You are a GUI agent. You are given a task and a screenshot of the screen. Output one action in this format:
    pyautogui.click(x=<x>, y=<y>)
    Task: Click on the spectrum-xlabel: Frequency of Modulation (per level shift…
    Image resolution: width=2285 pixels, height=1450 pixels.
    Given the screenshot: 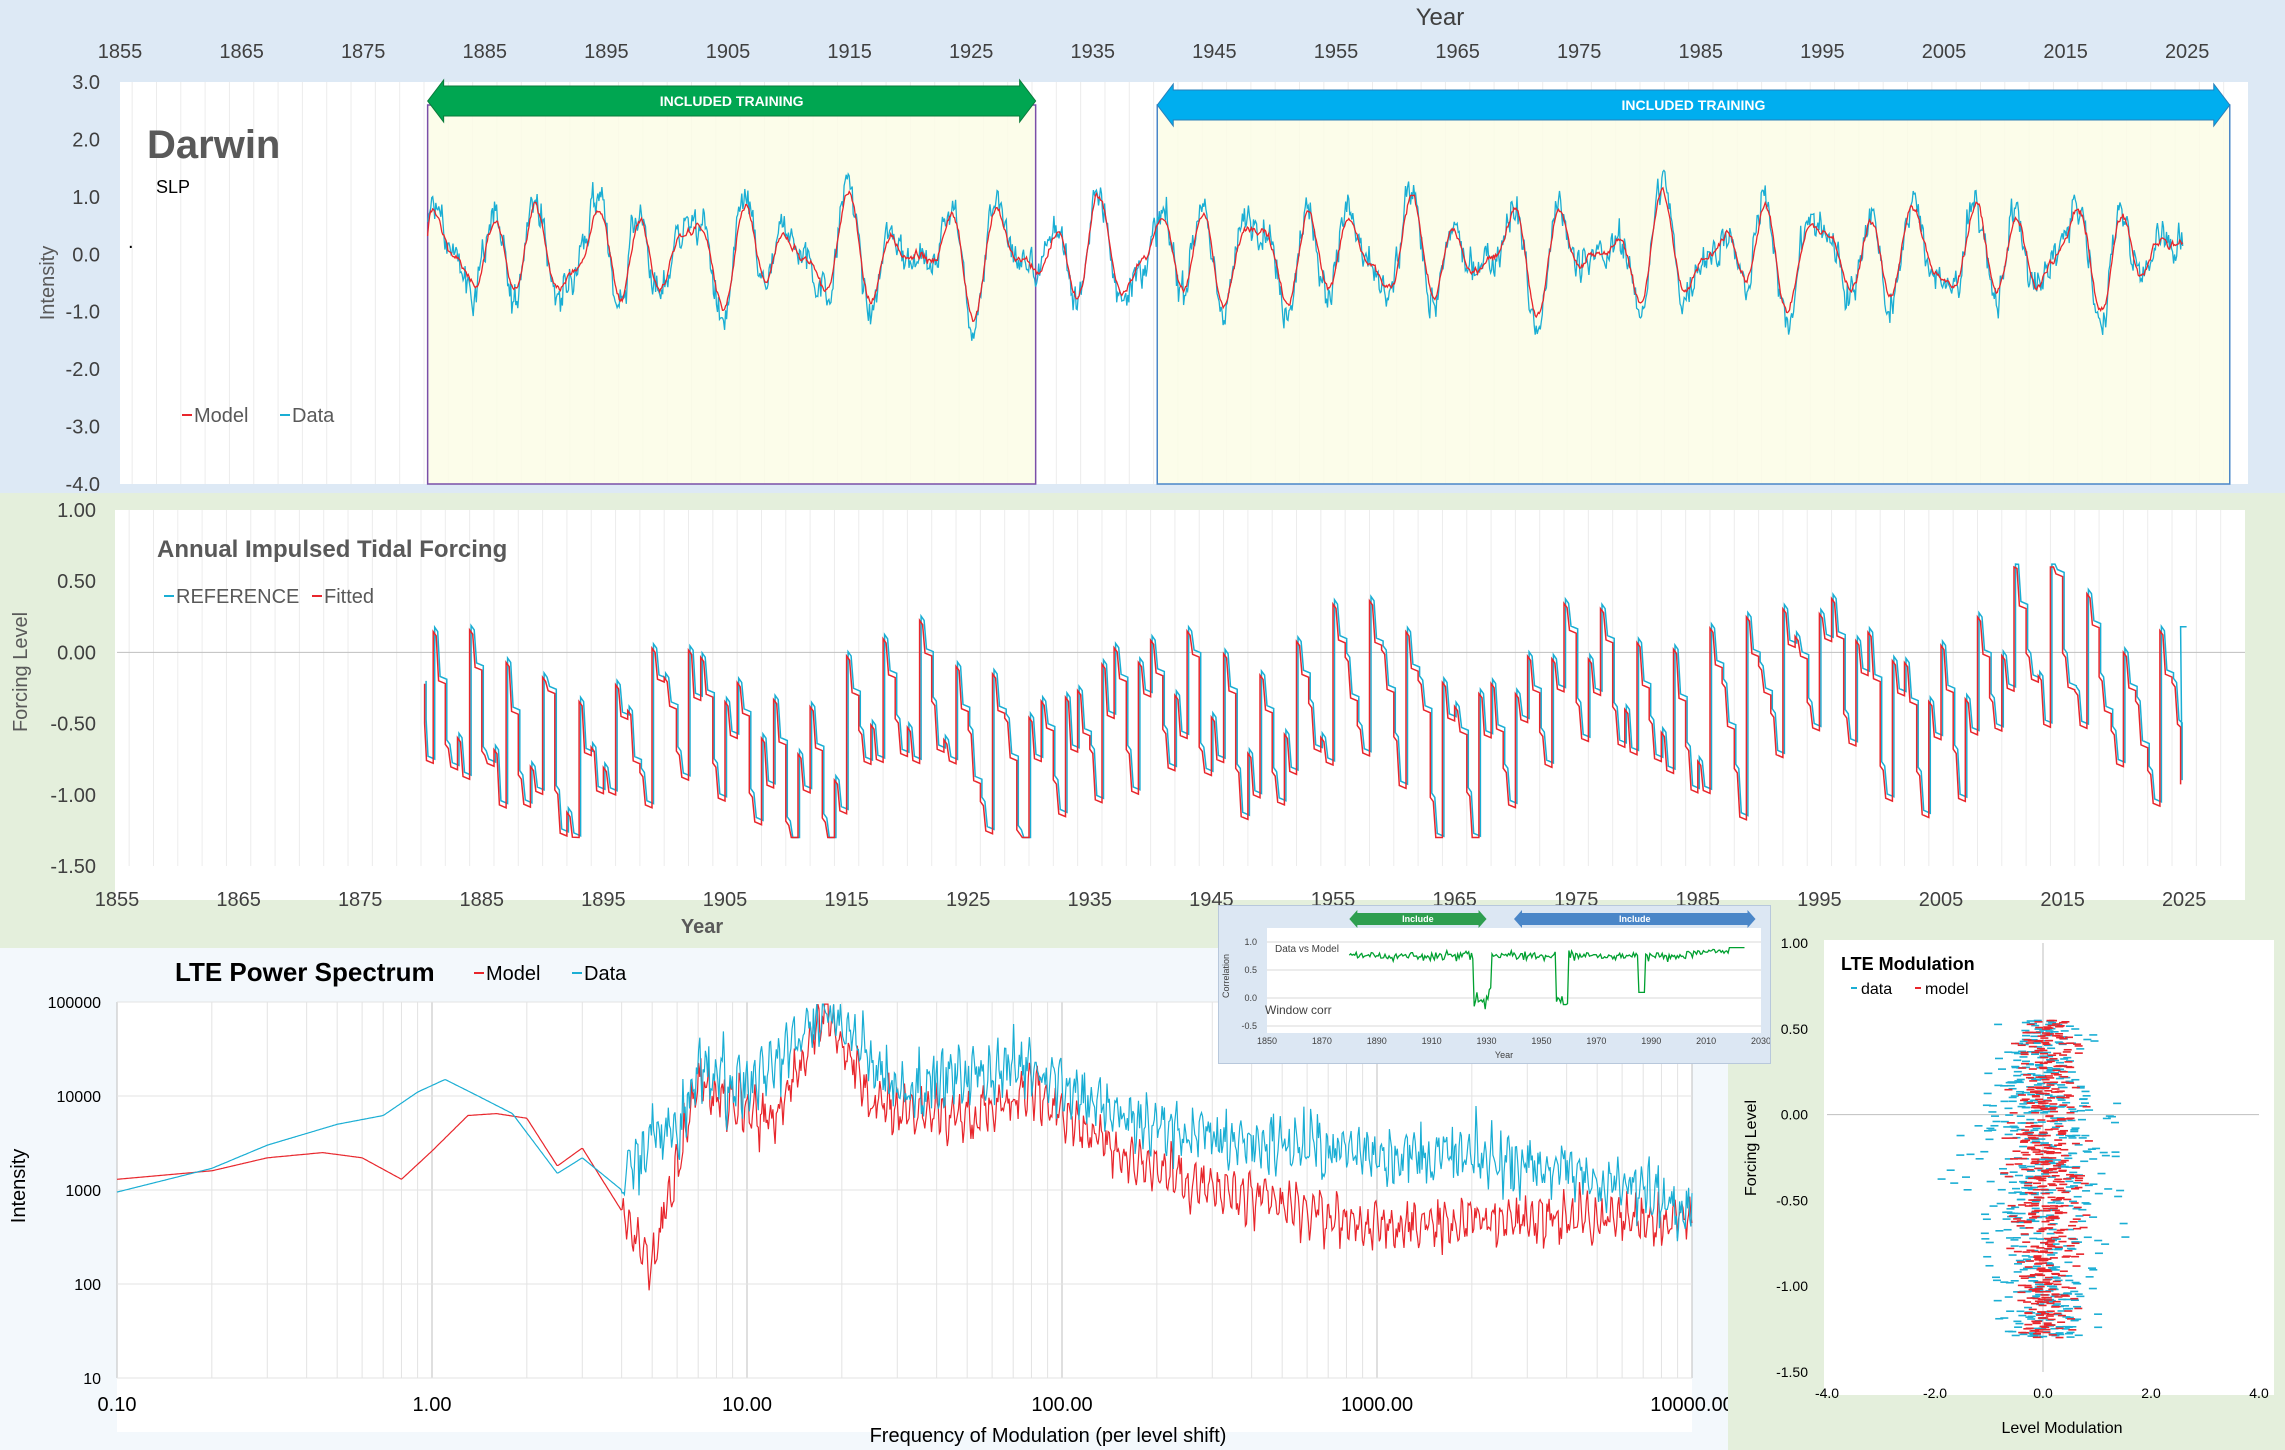 What is the action you would take?
    pyautogui.click(x=1048, y=1436)
    